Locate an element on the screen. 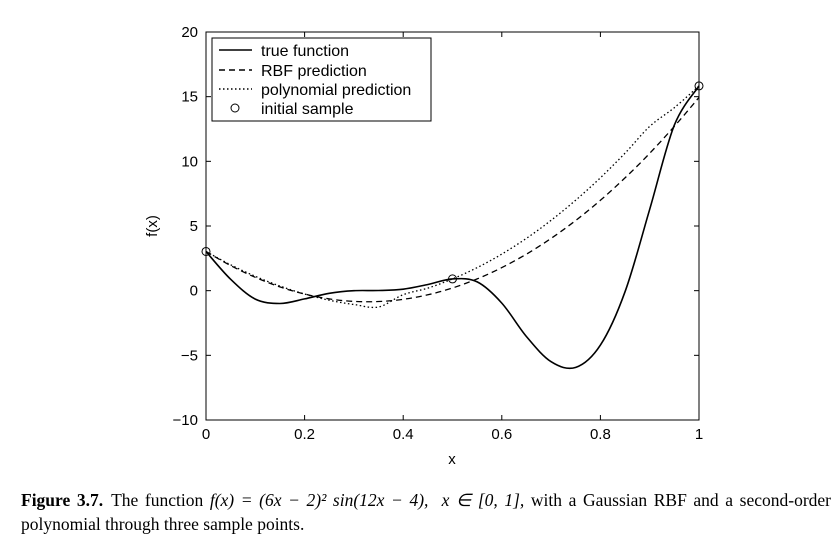 The width and height of the screenshot is (837, 546). y-tick-label: 0 is located at coordinates (194, 291).